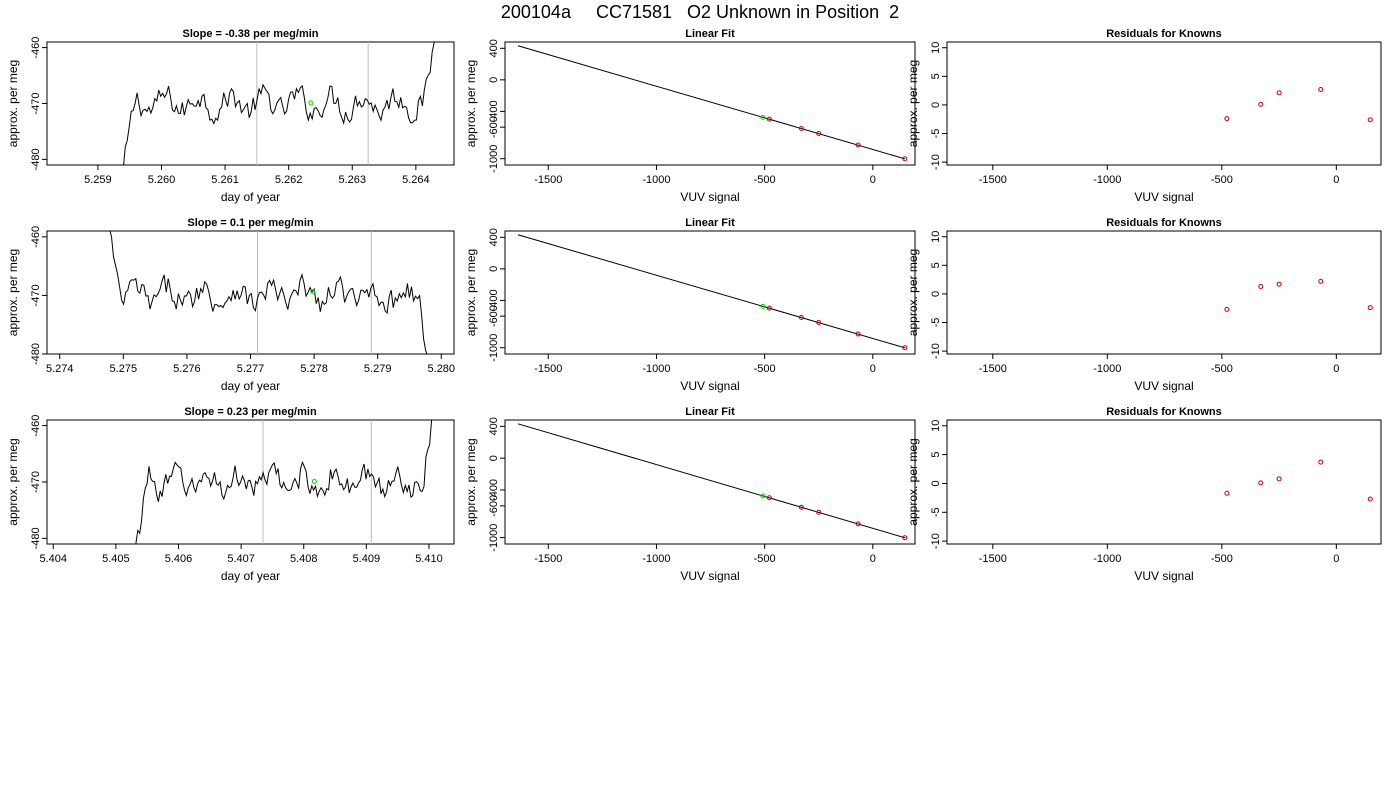 This screenshot has width=1400, height=800. What do you see at coordinates (710, 34) in the screenshot?
I see `chart-title: Linear Fit` at bounding box center [710, 34].